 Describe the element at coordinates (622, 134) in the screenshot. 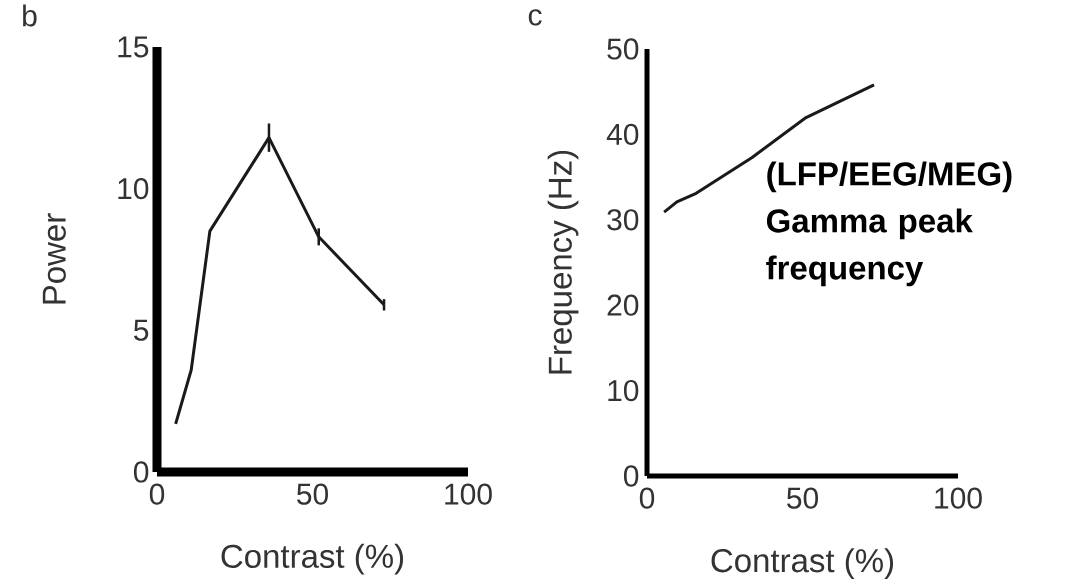

I see `y-tick-label: 40` at that location.